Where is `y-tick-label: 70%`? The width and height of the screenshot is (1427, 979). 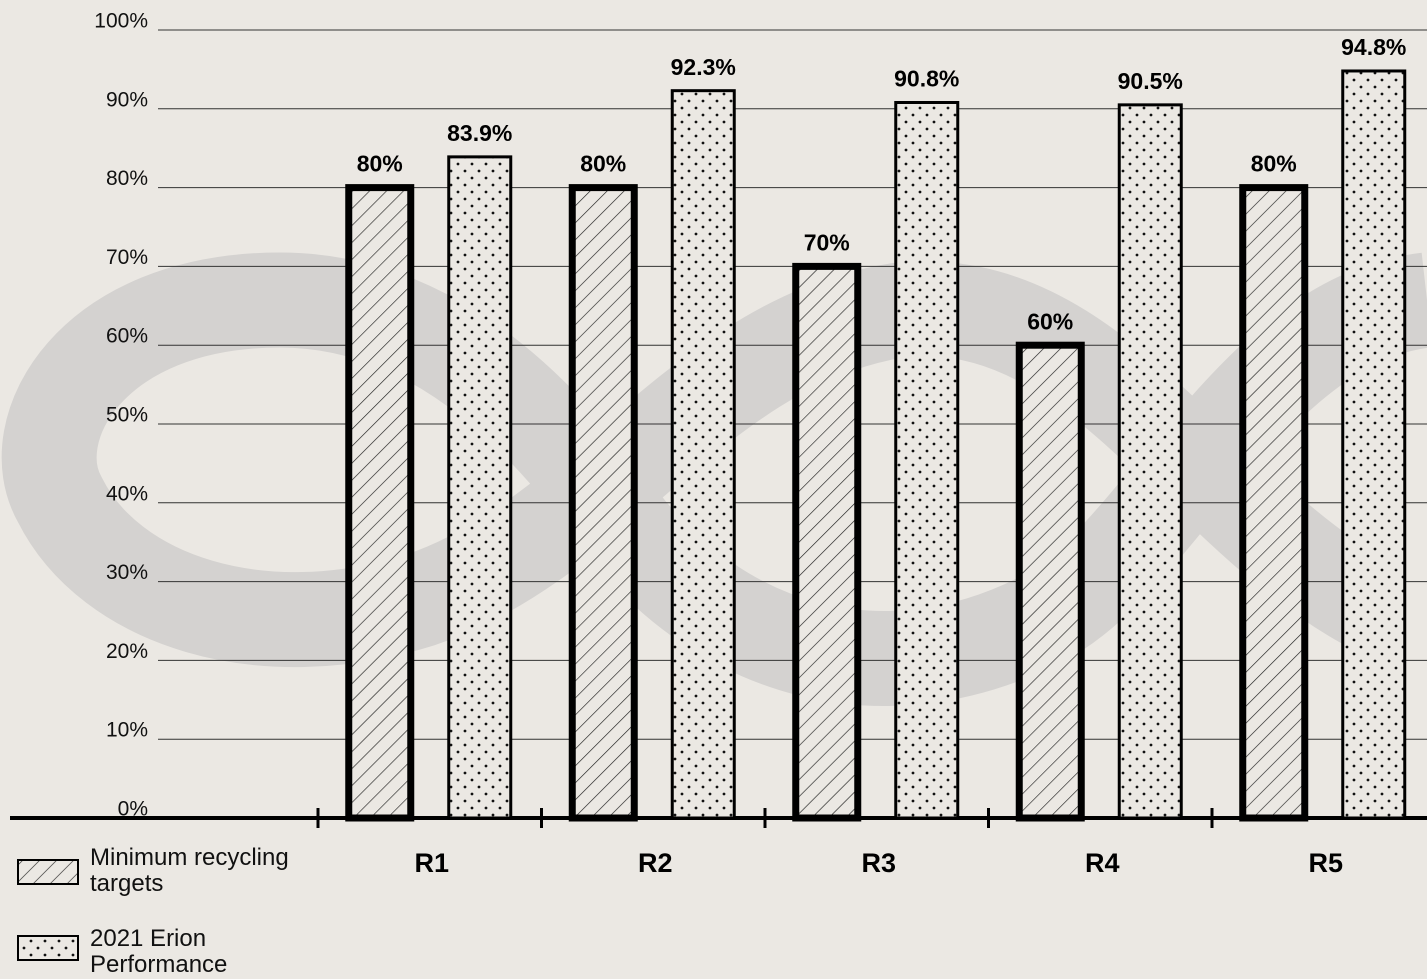 y-tick-label: 70% is located at coordinates (127, 257).